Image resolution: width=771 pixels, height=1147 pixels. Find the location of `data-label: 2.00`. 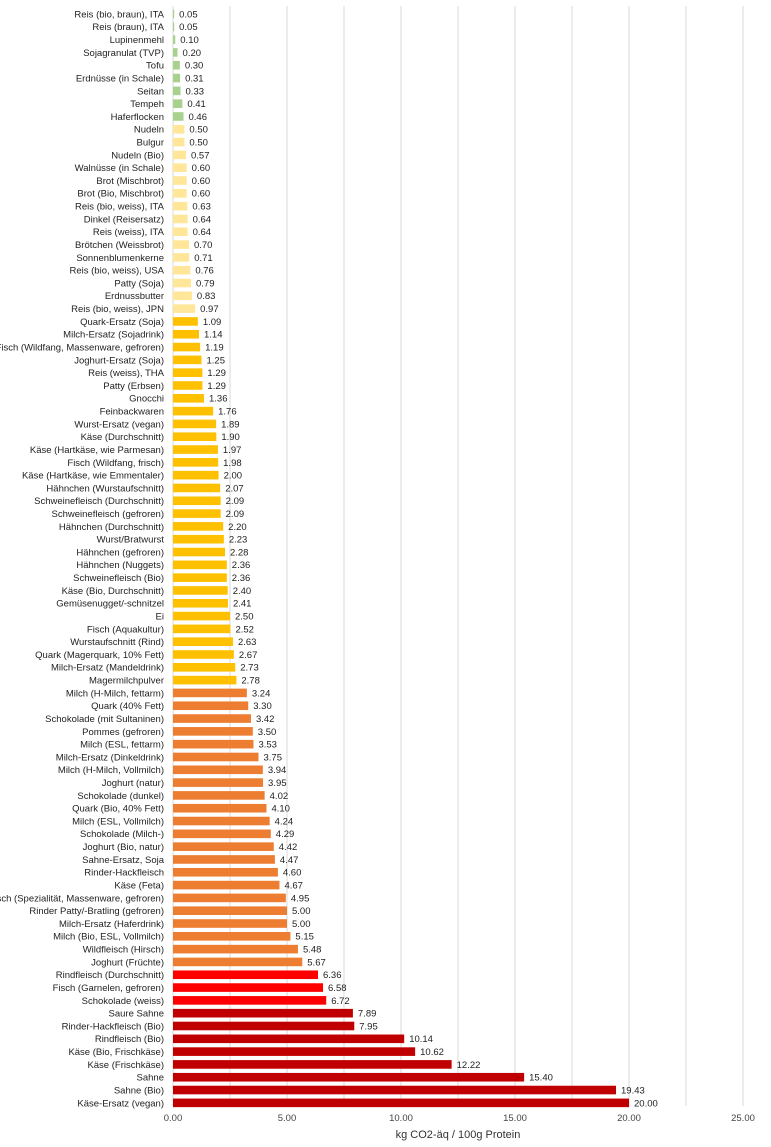

data-label: 2.00 is located at coordinates (233, 476).